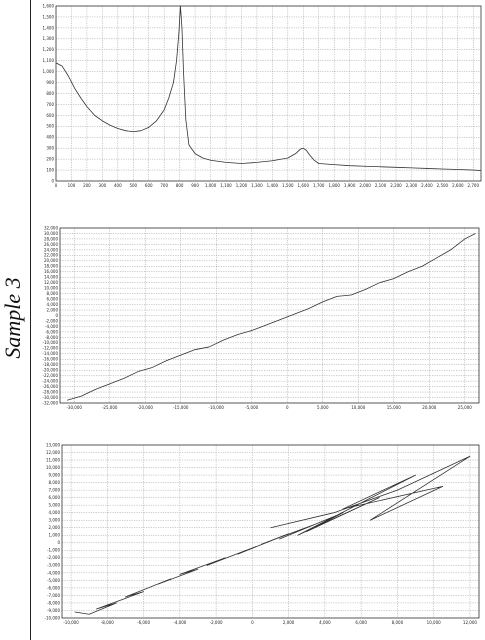  What do you see at coordinates (51, 233) in the screenshot?
I see `y-tick-label: 30,000` at bounding box center [51, 233].